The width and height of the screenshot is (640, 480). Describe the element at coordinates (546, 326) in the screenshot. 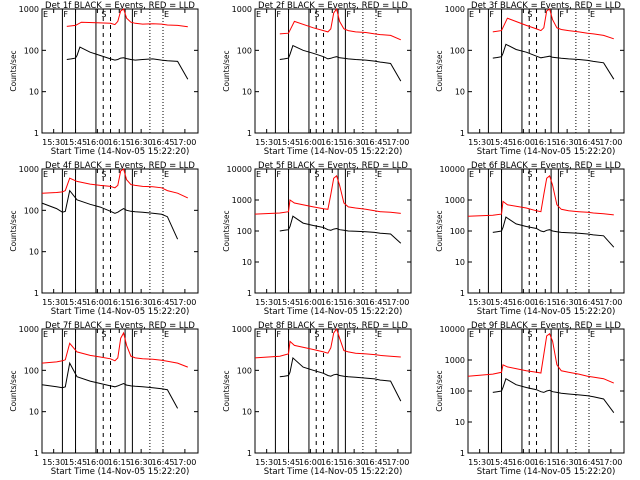

I see `chart-title: Det 9f BLACK = Events, RED = LLD` at that location.